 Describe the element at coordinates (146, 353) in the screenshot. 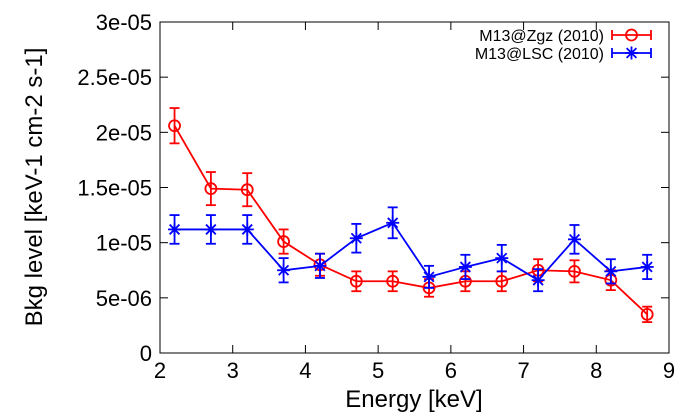

I see `y-tick-label: 0` at that location.